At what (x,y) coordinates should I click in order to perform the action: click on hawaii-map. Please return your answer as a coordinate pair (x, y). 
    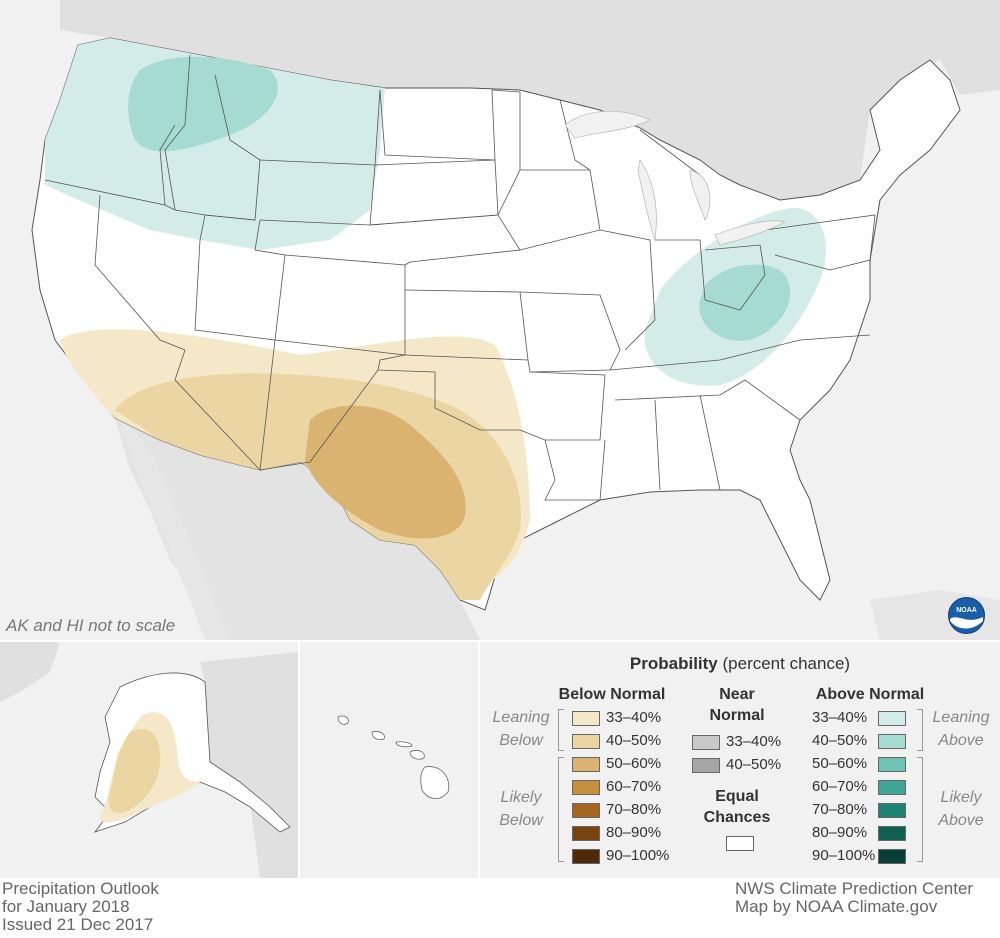
    Looking at the image, I should click on (393, 757).